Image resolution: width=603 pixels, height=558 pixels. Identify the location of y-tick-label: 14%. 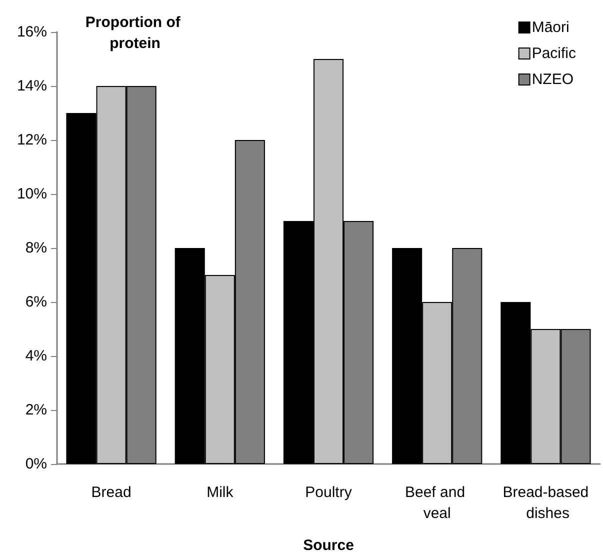
(31, 86).